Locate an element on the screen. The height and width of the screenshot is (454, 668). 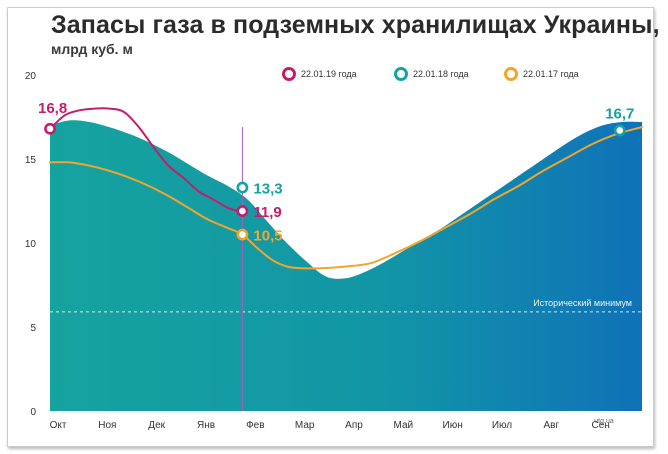
legend-item-2018: 22.01.18 года is located at coordinates (431, 74).